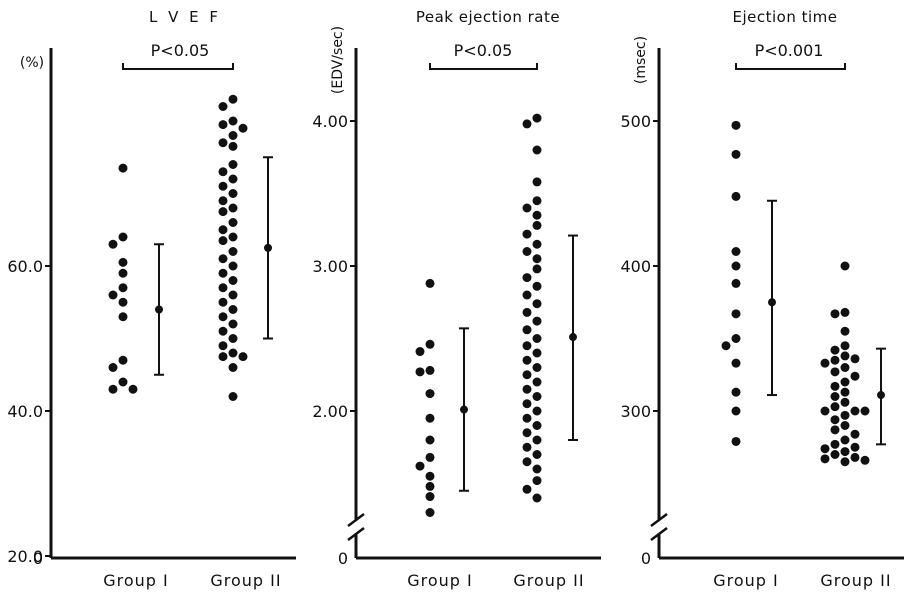 This screenshot has width=917, height=597. What do you see at coordinates (635, 266) in the screenshot?
I see `y-tick-label: 400` at bounding box center [635, 266].